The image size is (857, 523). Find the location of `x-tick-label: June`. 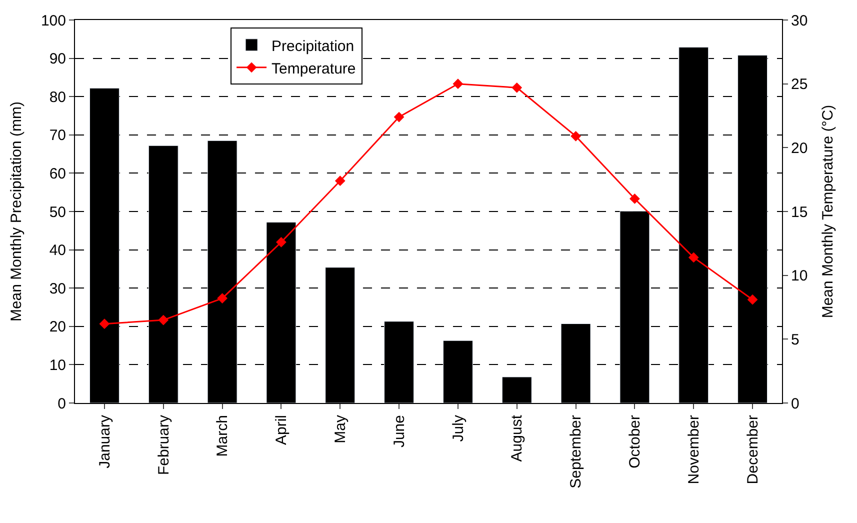

x-tick-label: June is located at coordinates (399, 431).